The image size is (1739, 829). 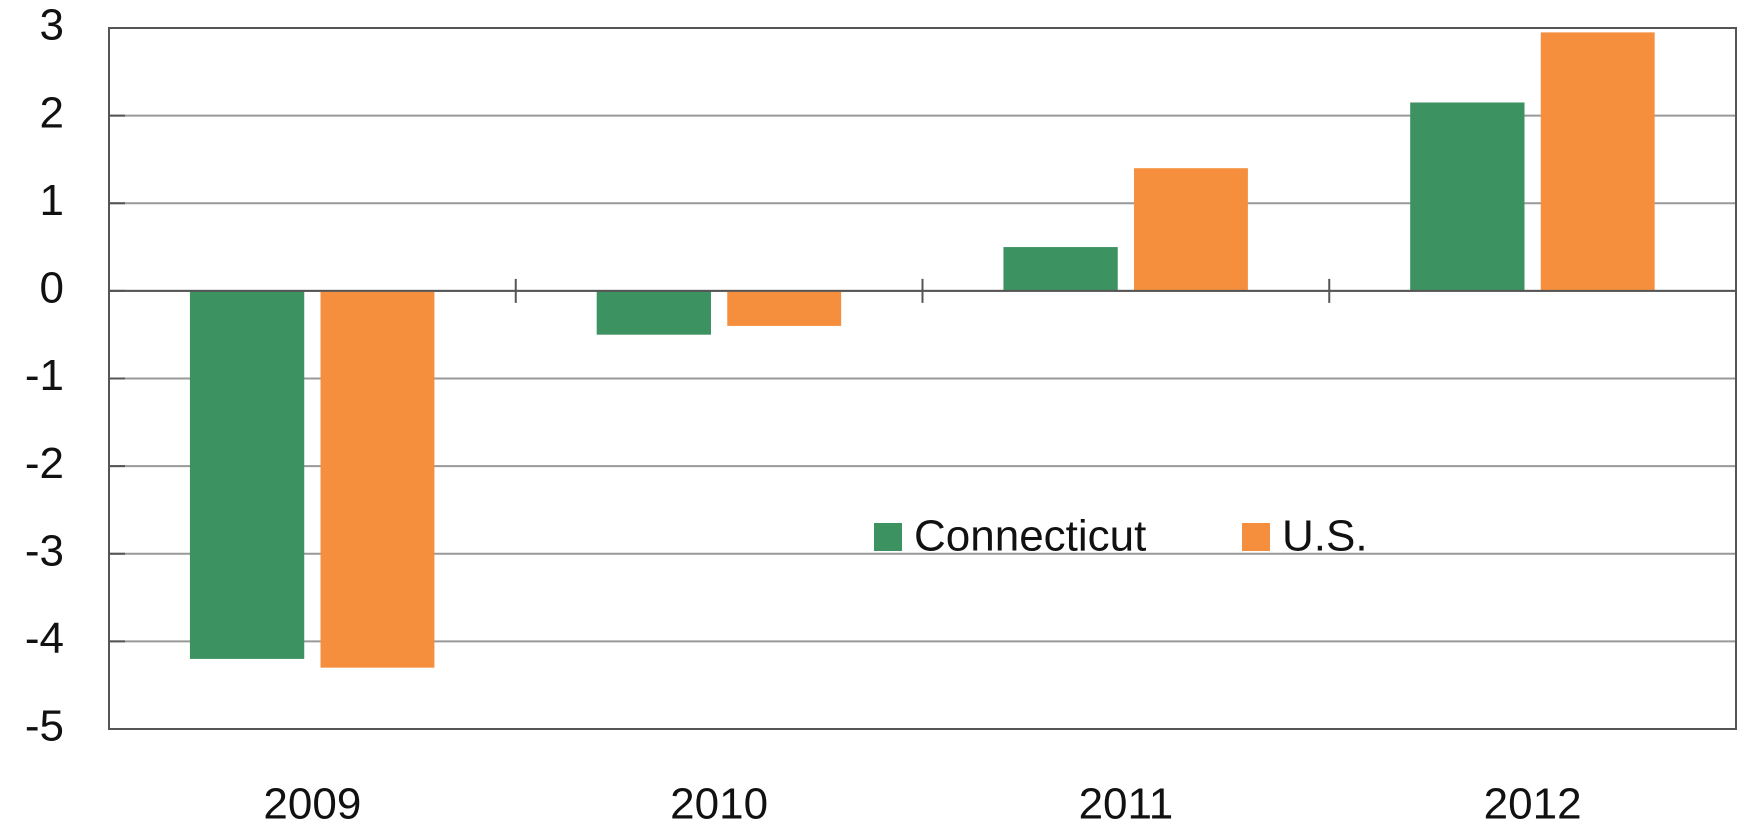 I want to click on y-tick-label: 0, so click(x=52, y=288).